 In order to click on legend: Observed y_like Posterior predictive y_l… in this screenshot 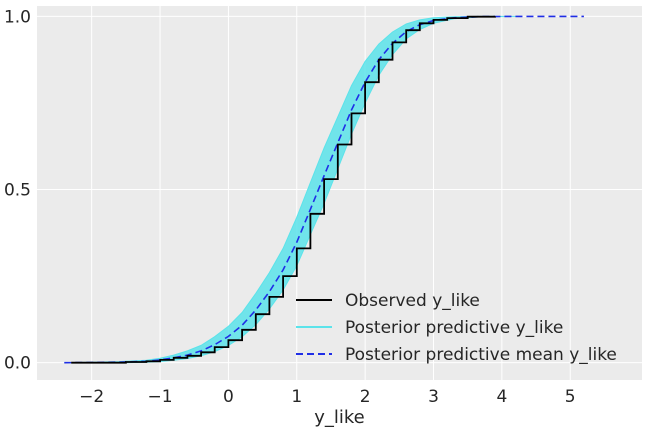, I will do `click(456, 328)`.